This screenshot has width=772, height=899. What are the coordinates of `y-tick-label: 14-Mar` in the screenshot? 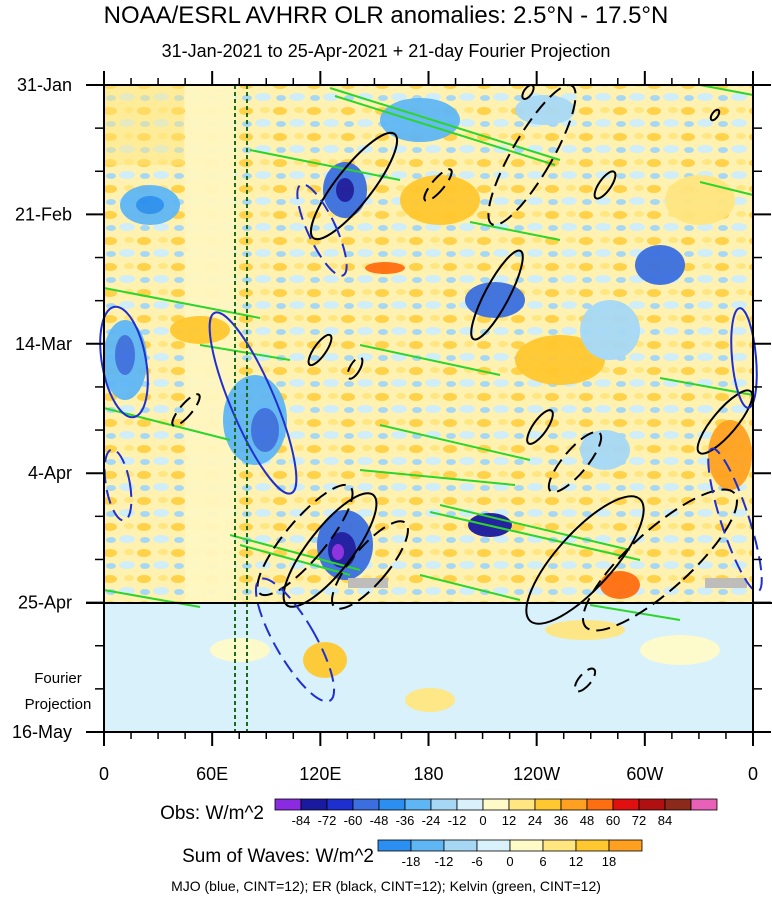 It's located at (43, 344).